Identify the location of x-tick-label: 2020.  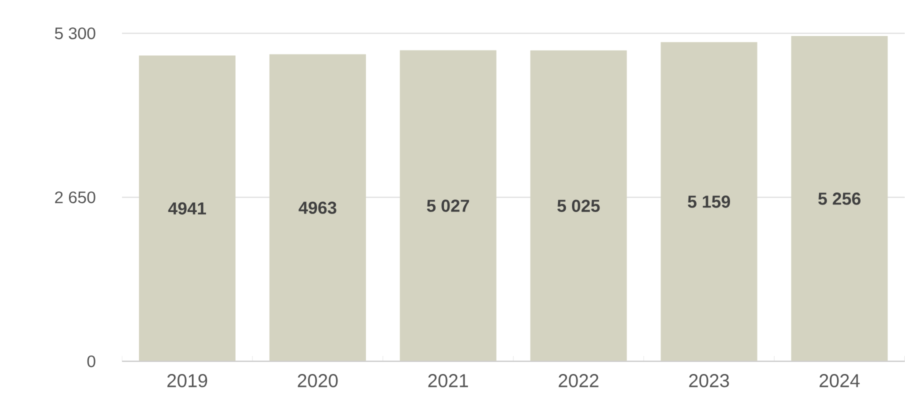
(318, 381).